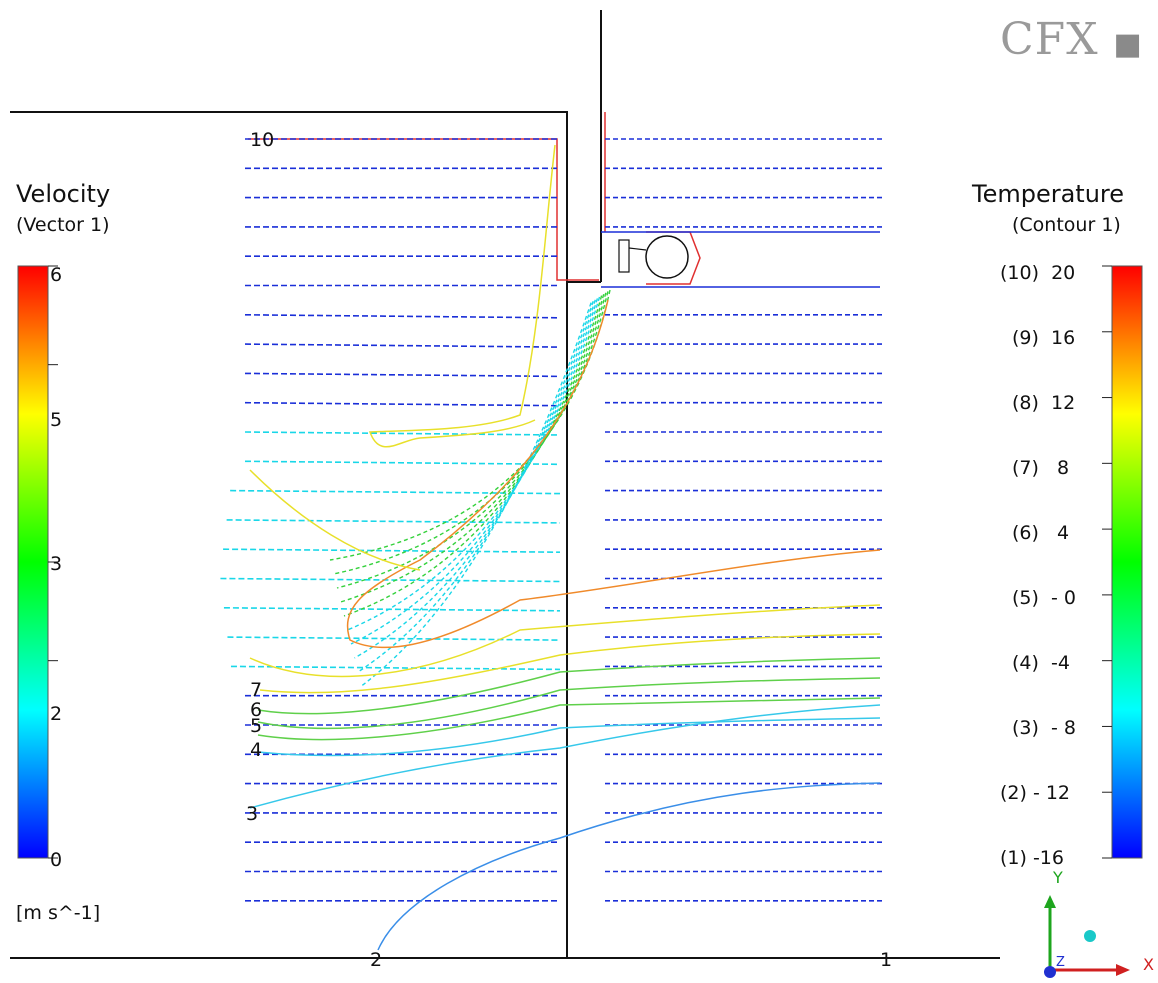  I want to click on axis-z-label: Z, so click(1060, 962).